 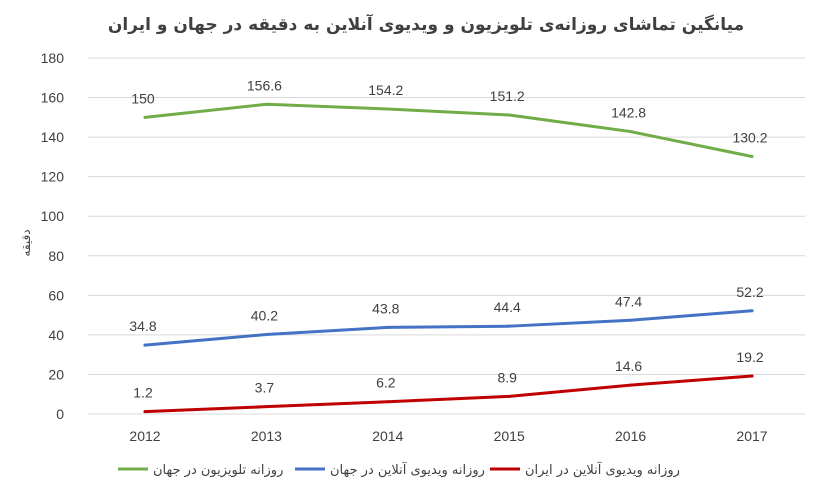 What do you see at coordinates (56, 374) in the screenshot?
I see `y-tick-label: 20` at bounding box center [56, 374].